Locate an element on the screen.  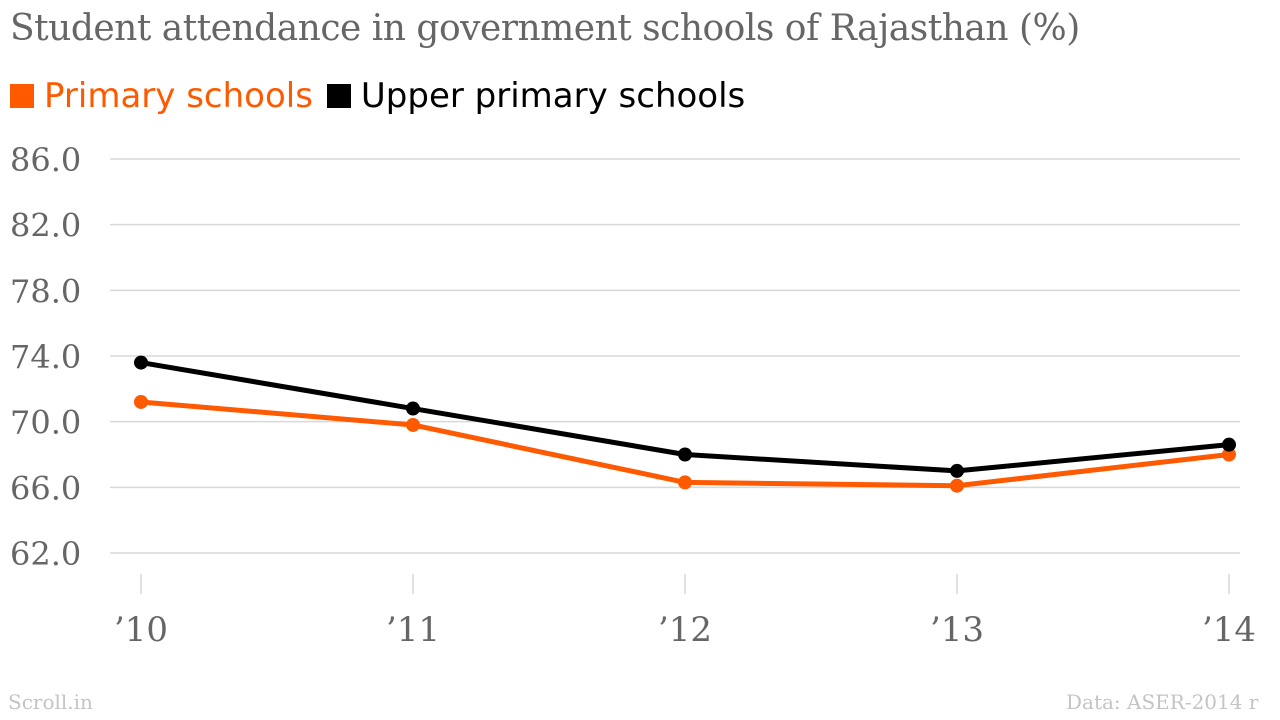
y-tick-label: 82.0 is located at coordinates (45, 226).